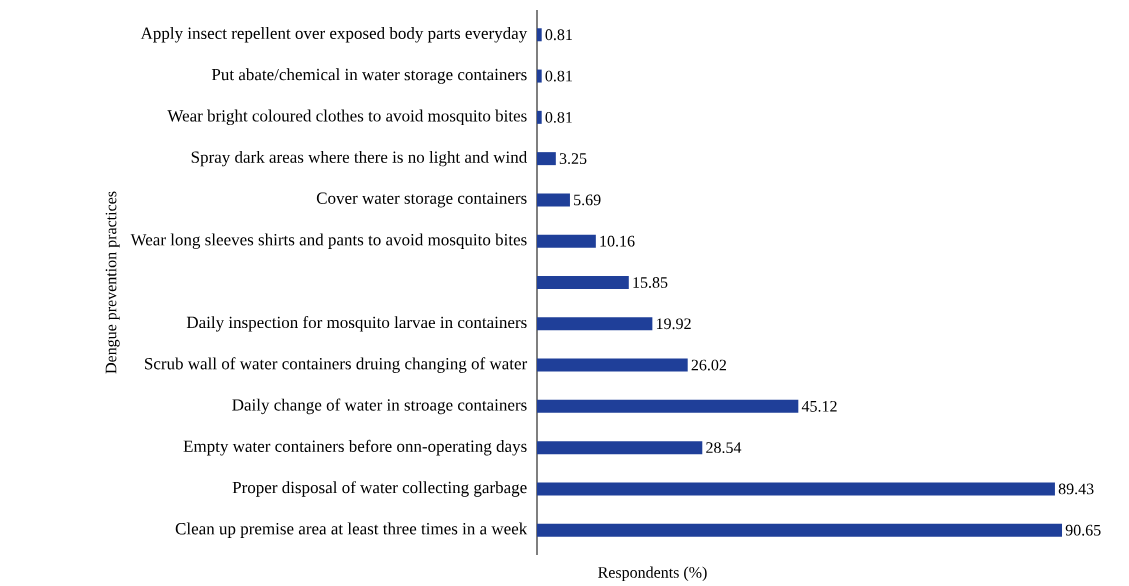  I want to click on y-tick-label: Wear long sleeves shirts and pants to avoid mosquito bites, so click(328, 241).